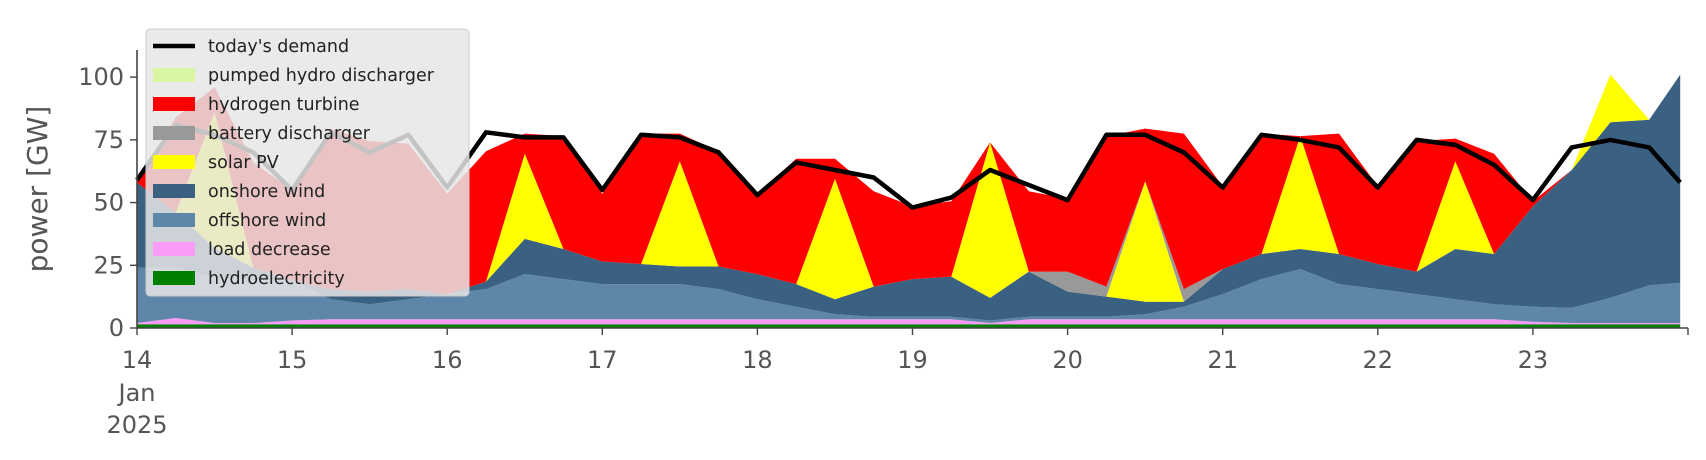 This screenshot has width=1706, height=460. What do you see at coordinates (108, 140) in the screenshot?
I see `y-tick-label: 75` at bounding box center [108, 140].